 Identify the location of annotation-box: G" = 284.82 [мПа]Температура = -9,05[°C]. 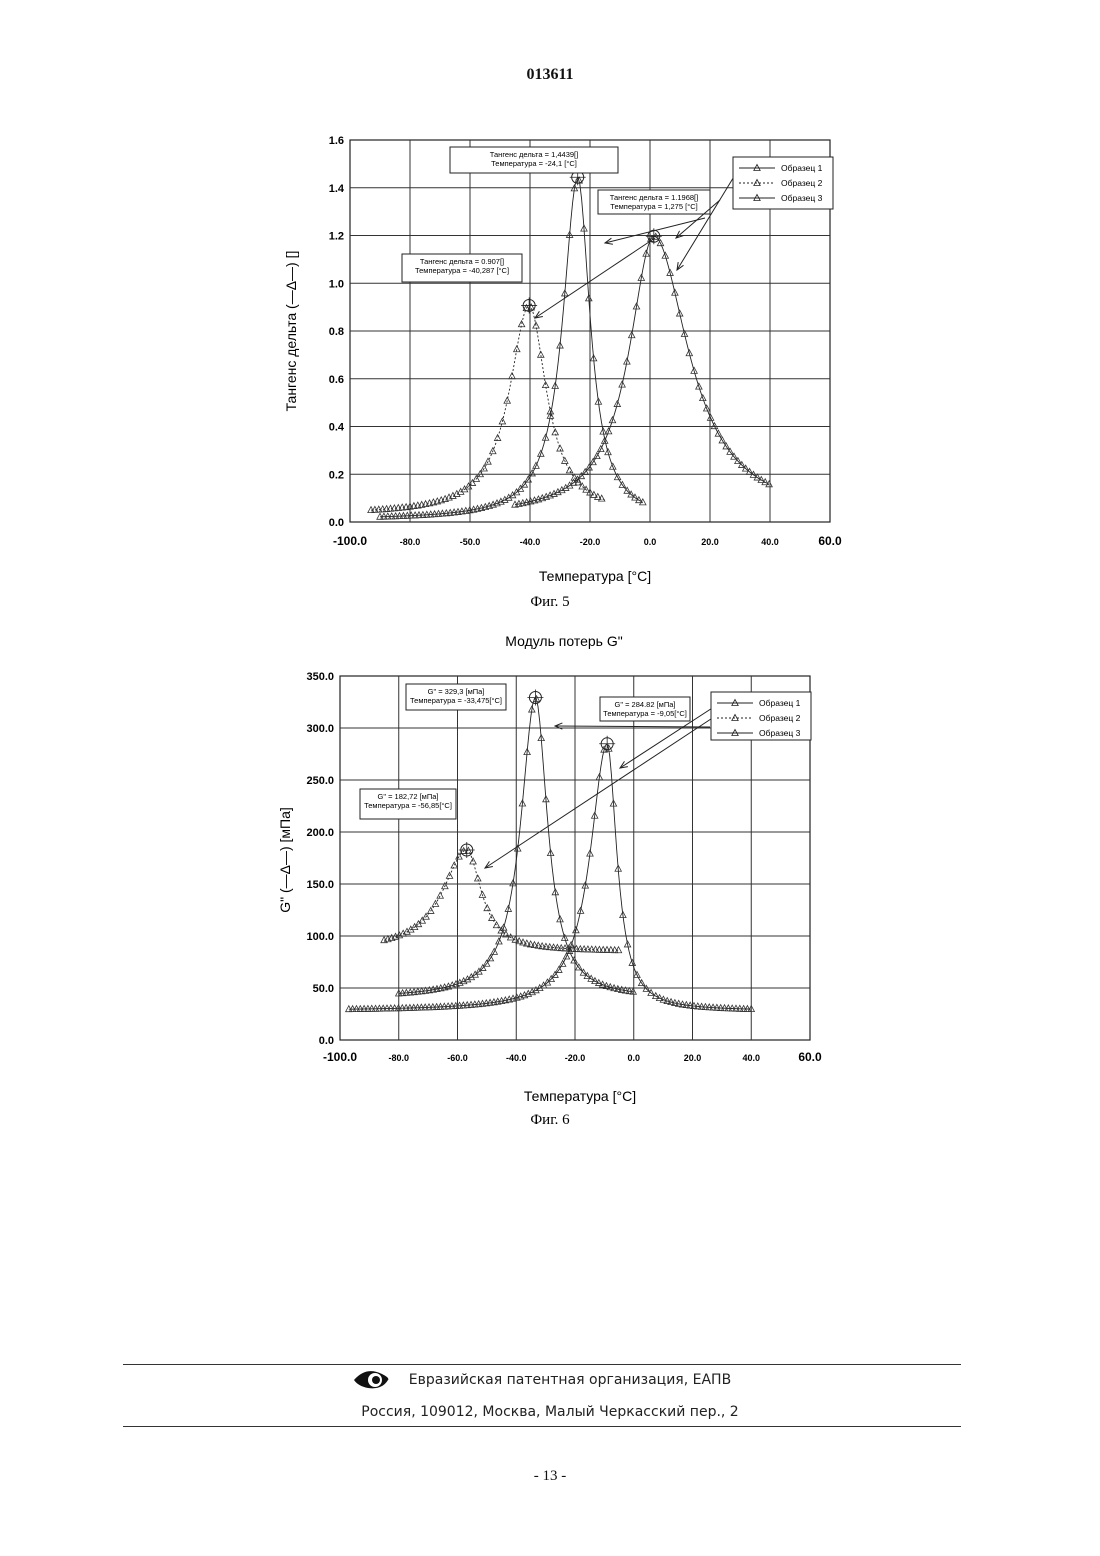
(645, 709).